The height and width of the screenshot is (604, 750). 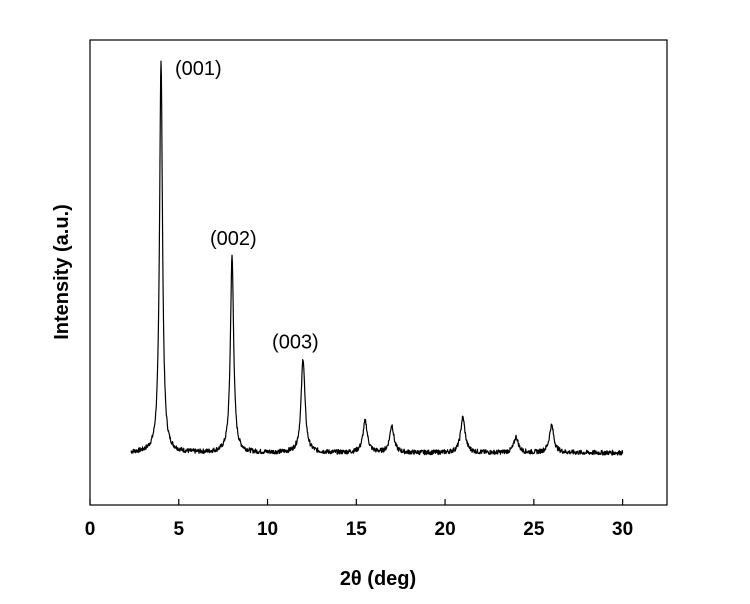 What do you see at coordinates (534, 529) in the screenshot?
I see `x-tick-label-25: 25` at bounding box center [534, 529].